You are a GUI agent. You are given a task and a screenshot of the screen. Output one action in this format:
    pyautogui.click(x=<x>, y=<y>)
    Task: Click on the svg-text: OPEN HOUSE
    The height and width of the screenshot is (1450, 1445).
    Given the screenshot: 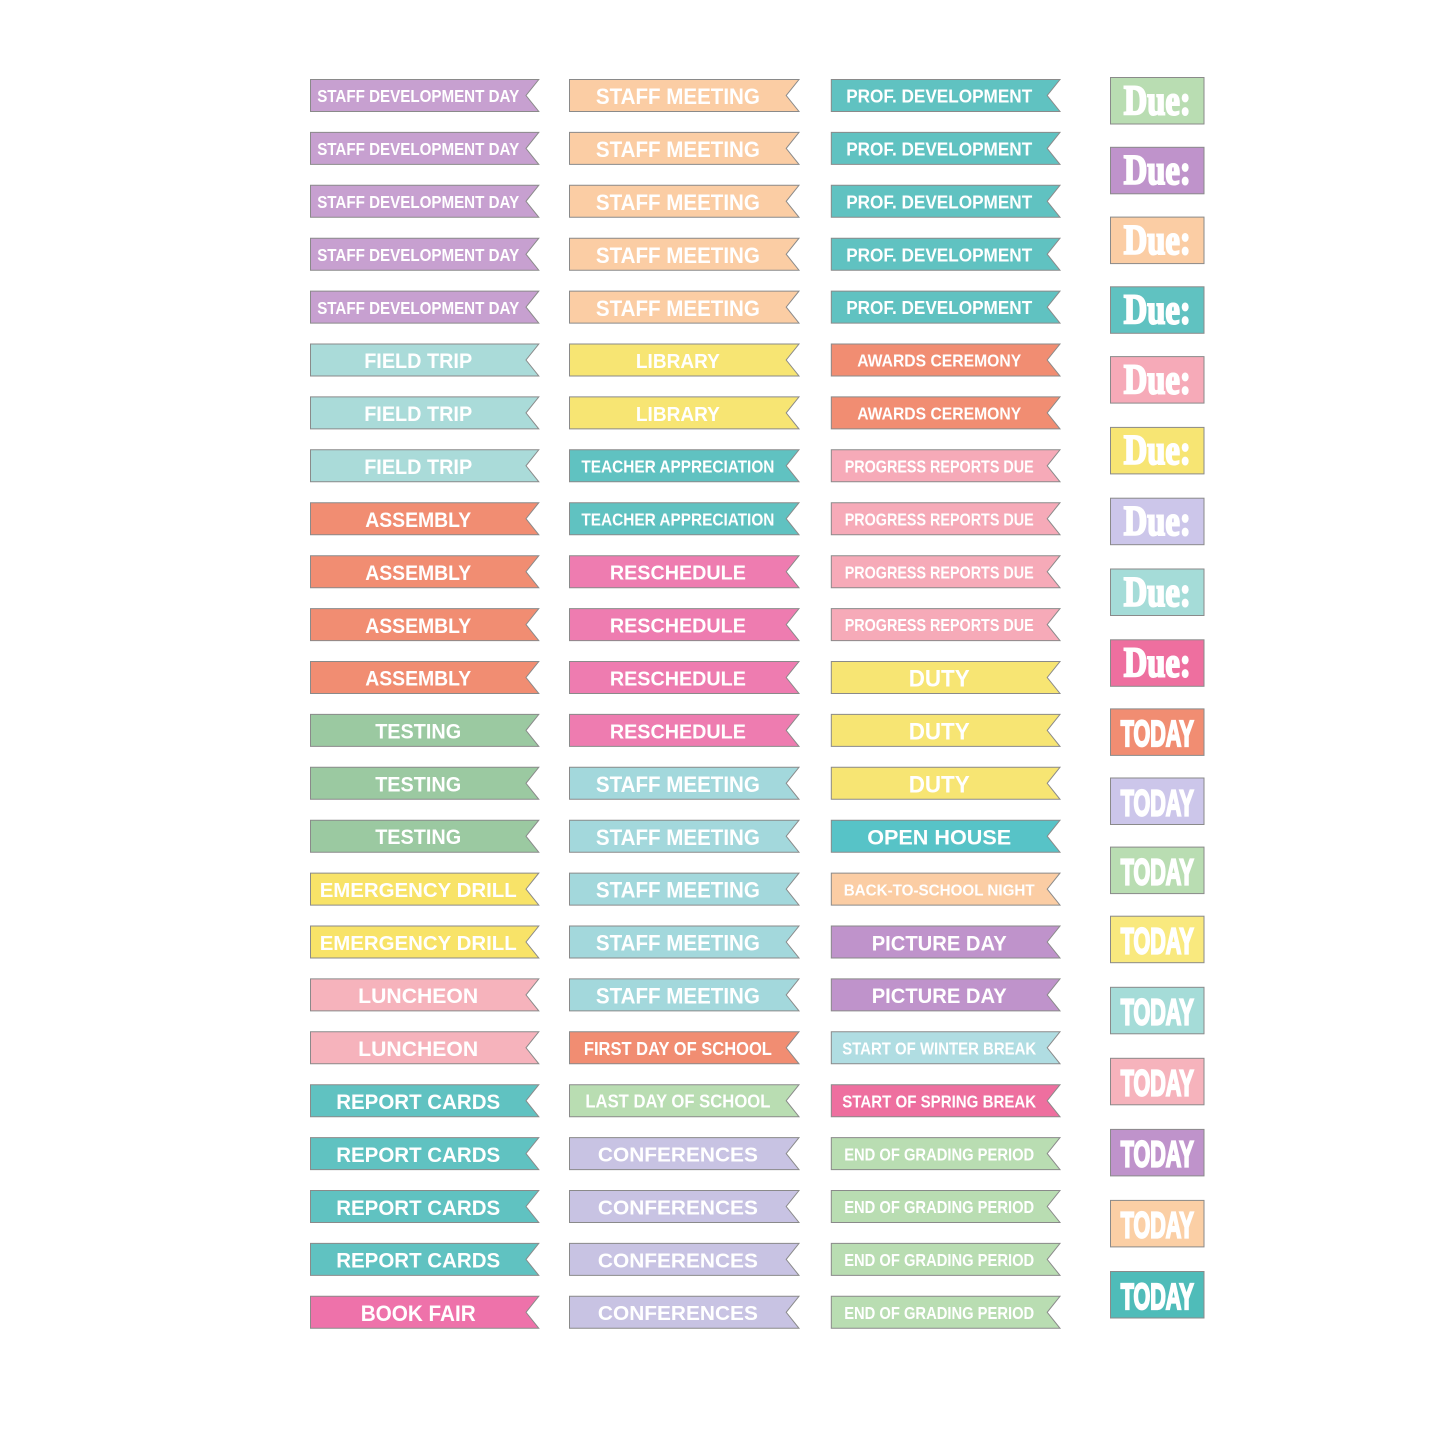 What is the action you would take?
    pyautogui.click(x=939, y=837)
    